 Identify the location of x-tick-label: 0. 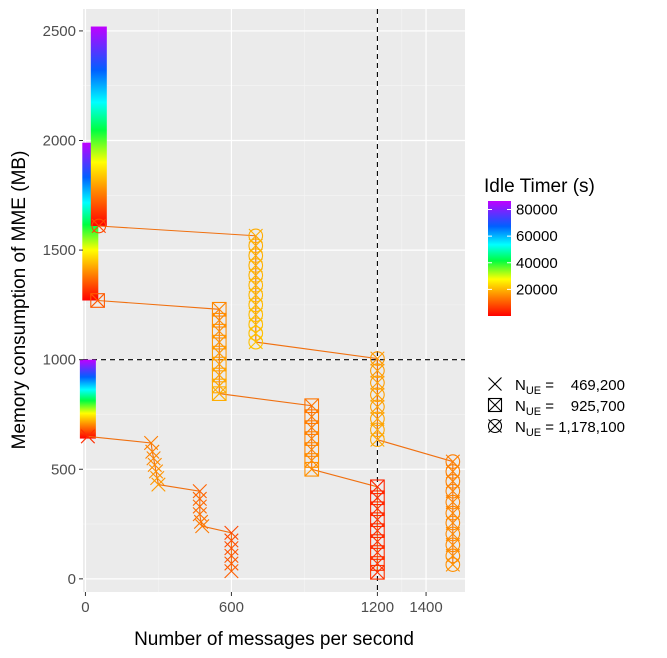
(85, 607).